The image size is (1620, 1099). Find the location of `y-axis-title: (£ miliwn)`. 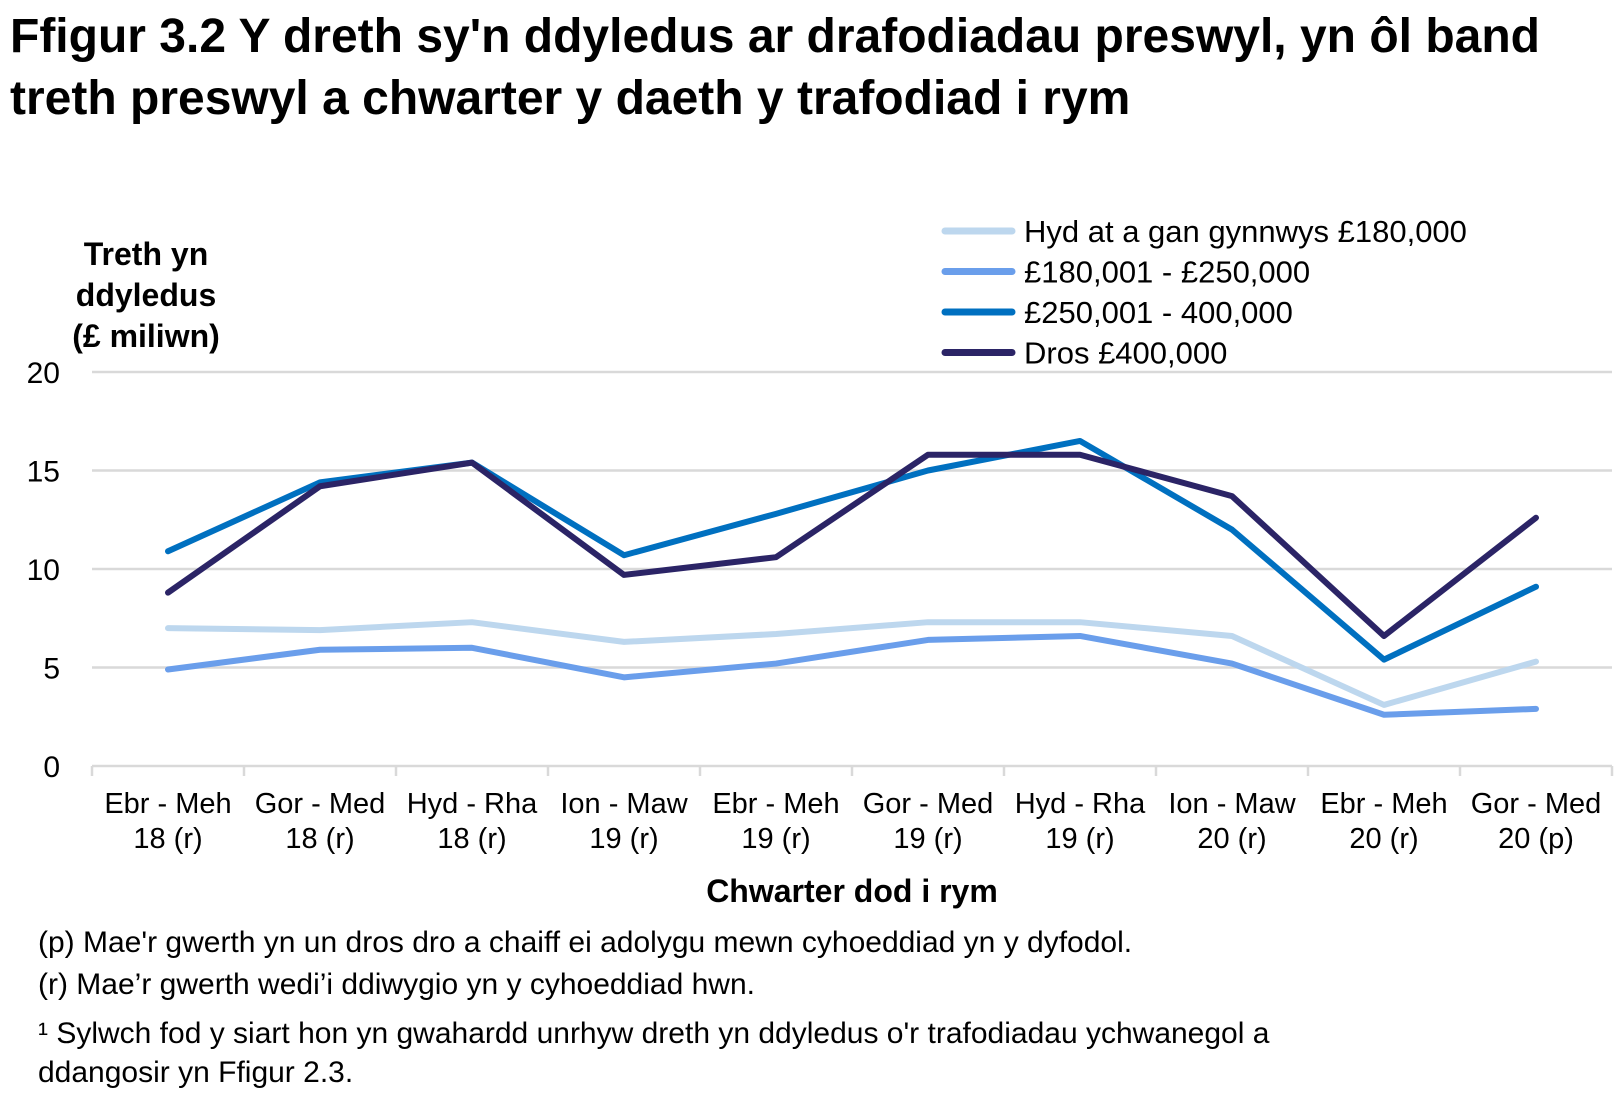

y-axis-title: (£ miliwn) is located at coordinates (146, 336).